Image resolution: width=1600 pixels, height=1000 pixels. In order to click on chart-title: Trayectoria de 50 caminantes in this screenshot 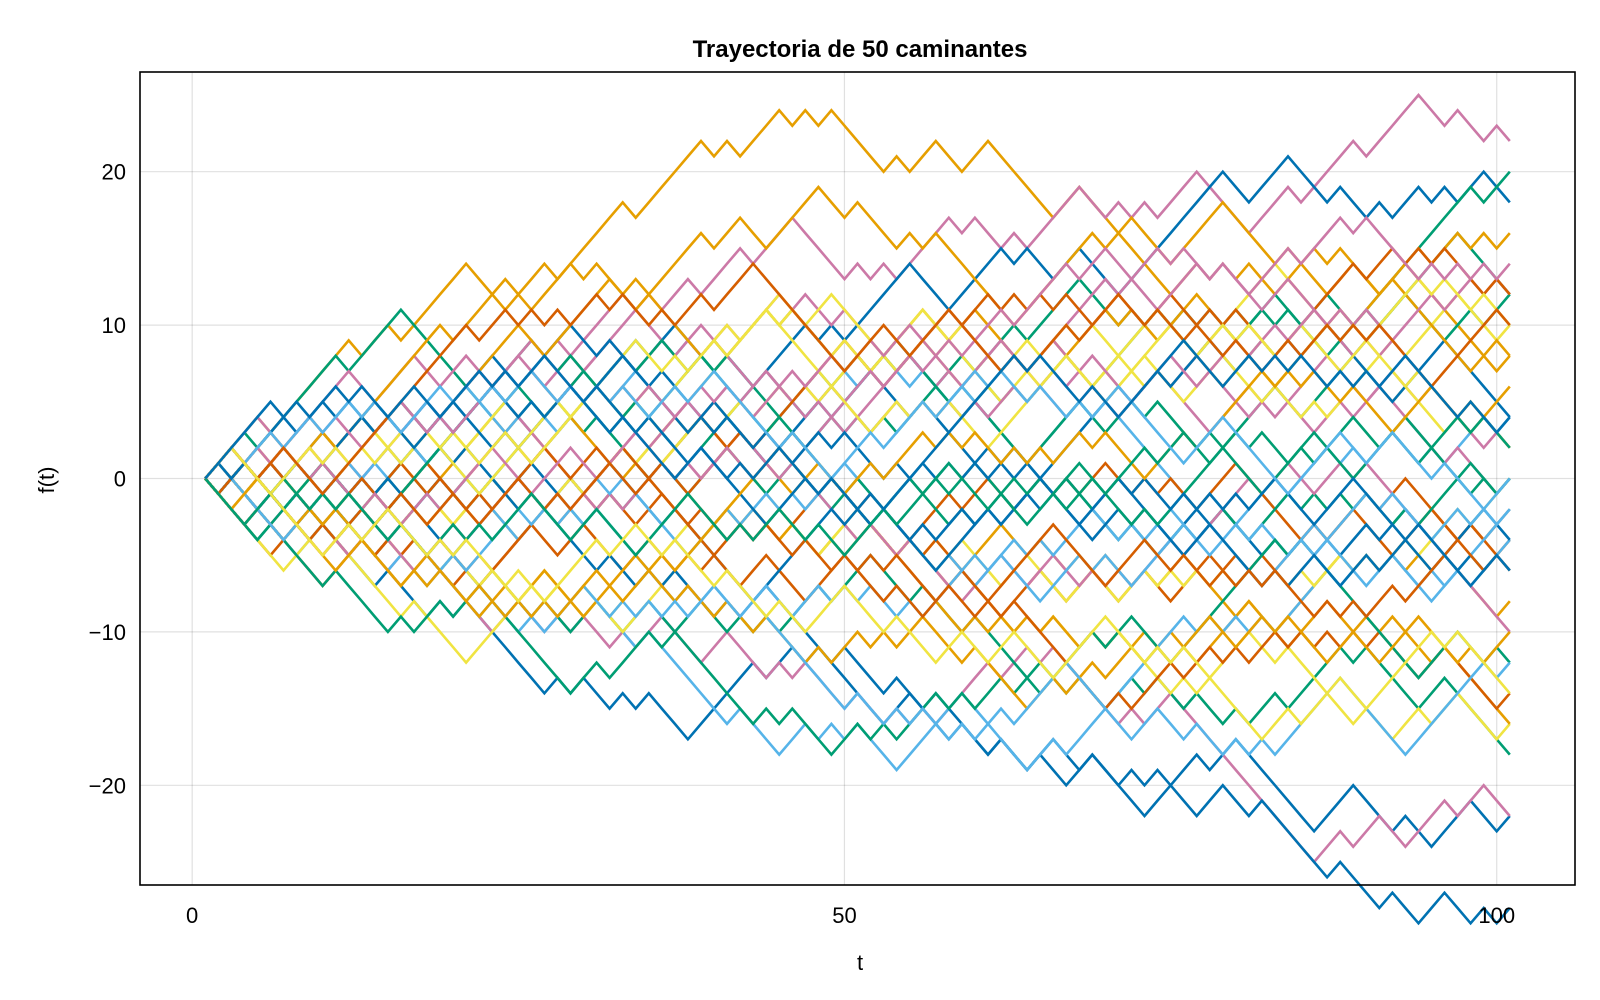, I will do `click(860, 49)`.